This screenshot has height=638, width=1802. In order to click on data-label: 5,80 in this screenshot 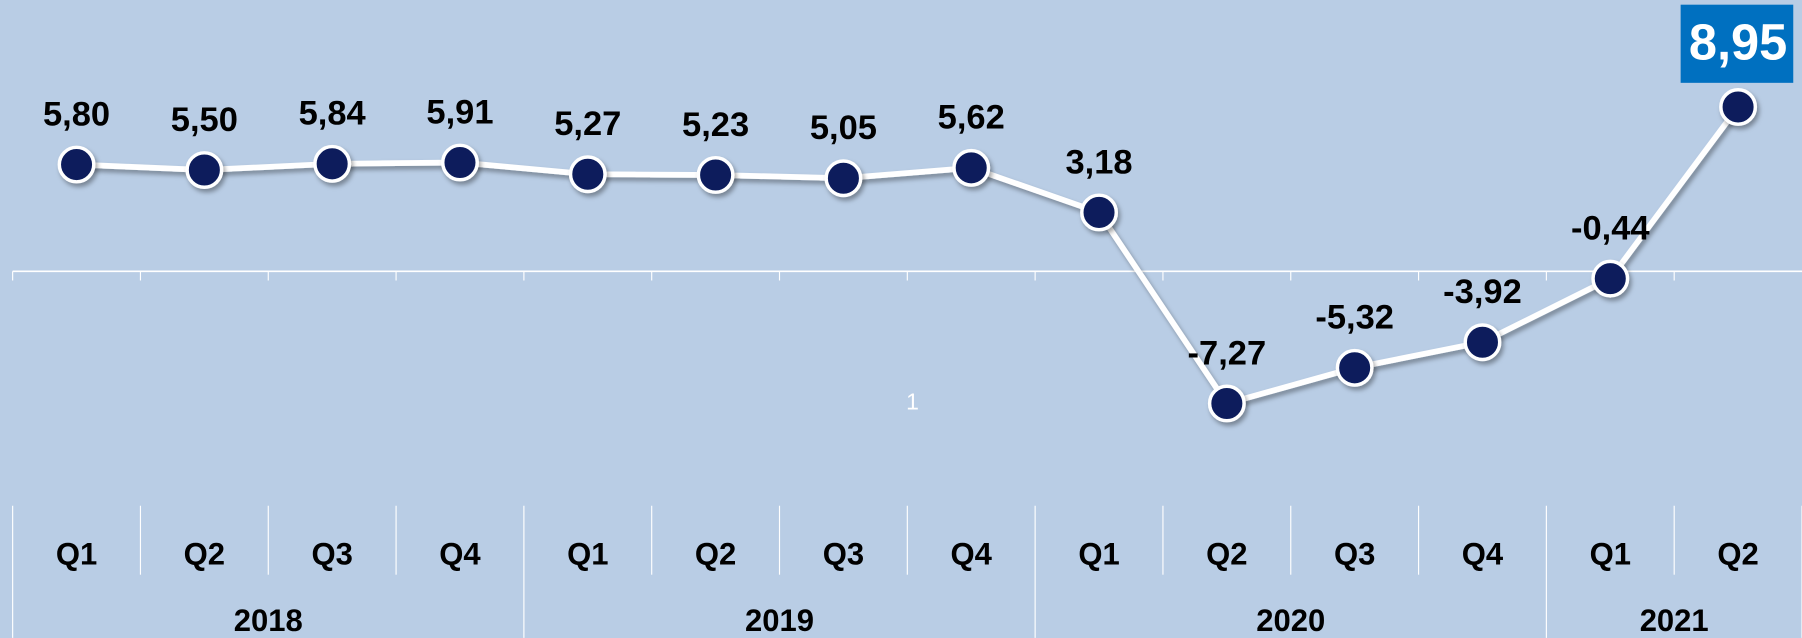, I will do `click(76, 114)`.